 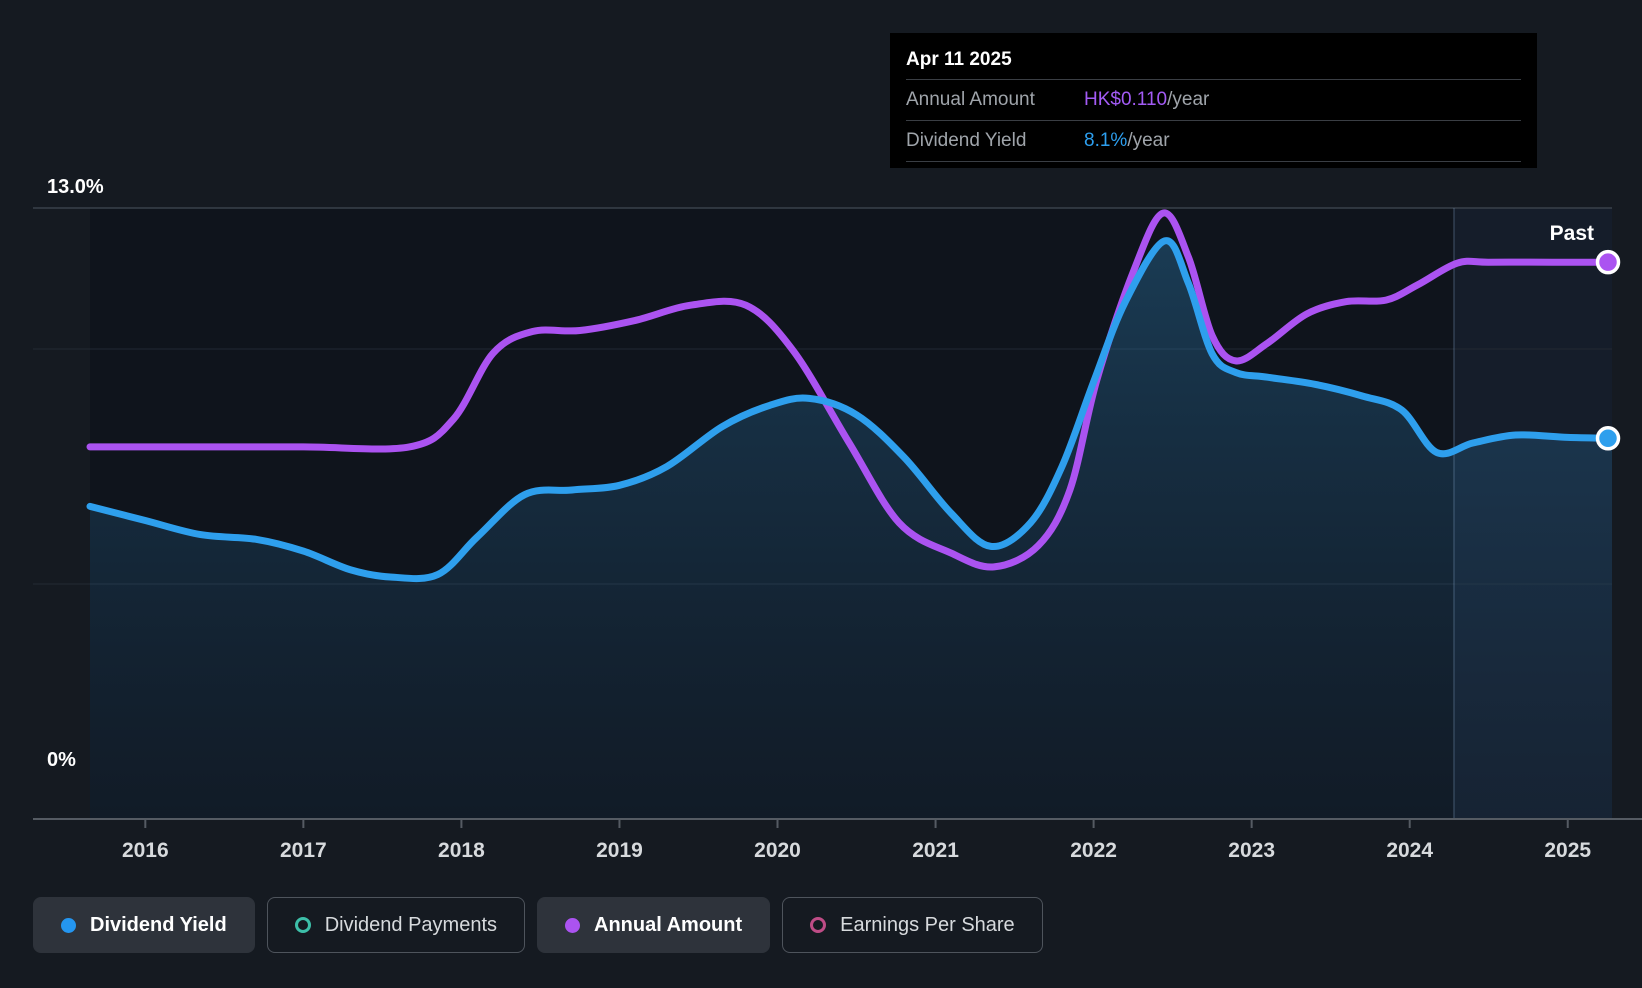 What do you see at coordinates (856, 823) in the screenshot?
I see `x-axis-ticks` at bounding box center [856, 823].